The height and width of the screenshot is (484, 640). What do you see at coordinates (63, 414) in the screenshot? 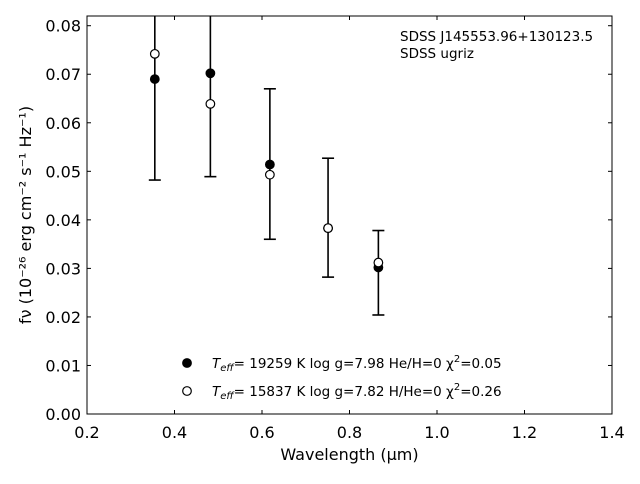
I see `y-tick-label: 0.00` at bounding box center [63, 414].